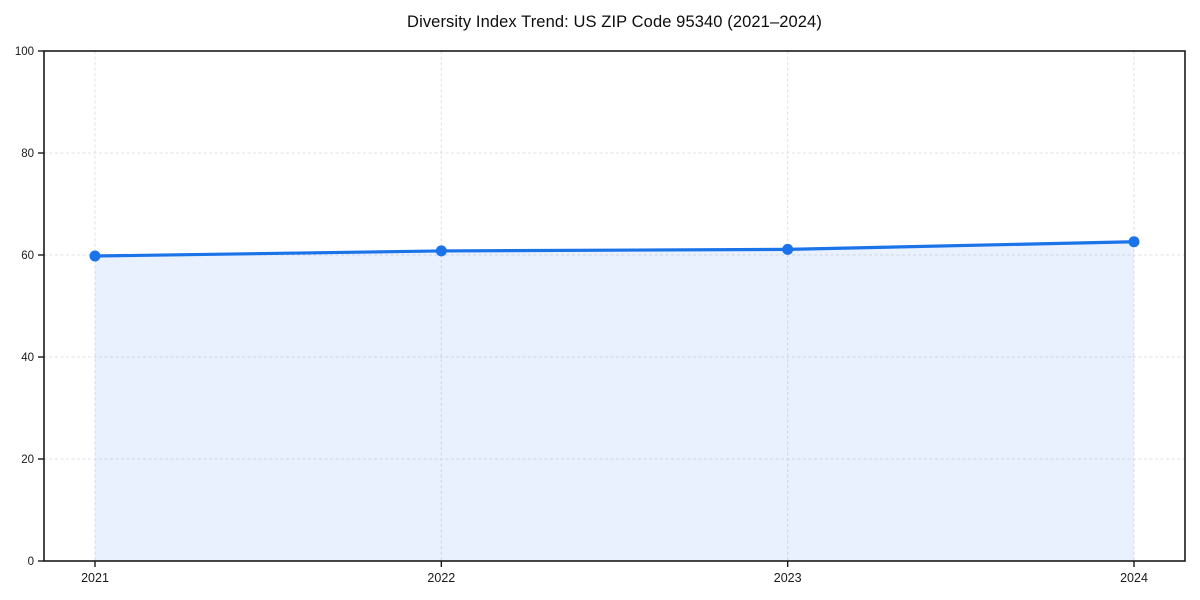 The height and width of the screenshot is (600, 1200). Describe the element at coordinates (27, 358) in the screenshot. I see `y-tick-label: 40` at that location.